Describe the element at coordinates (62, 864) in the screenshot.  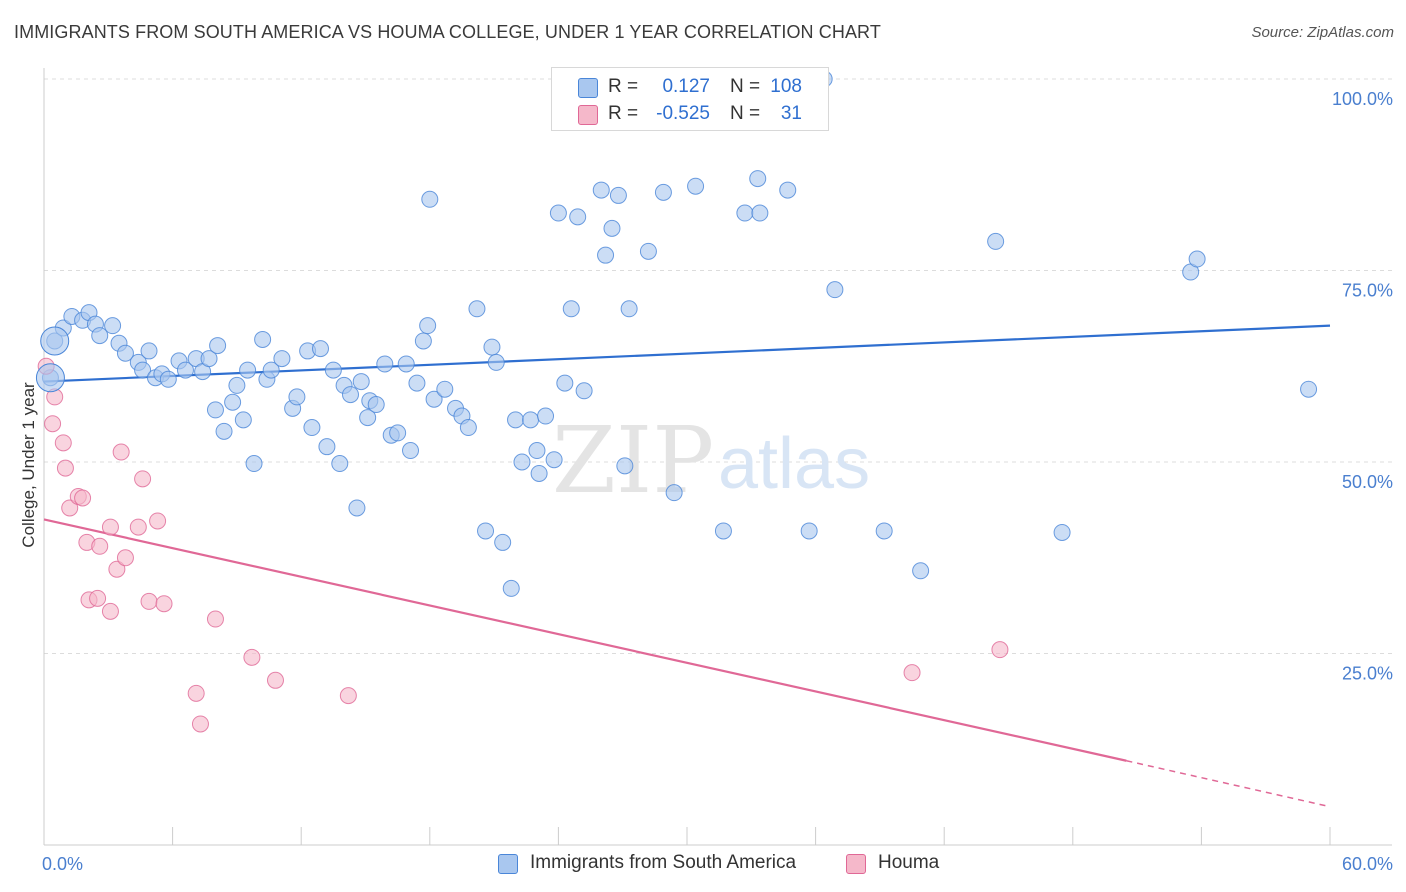
I see `x-tick-label: 0.0%` at that location.